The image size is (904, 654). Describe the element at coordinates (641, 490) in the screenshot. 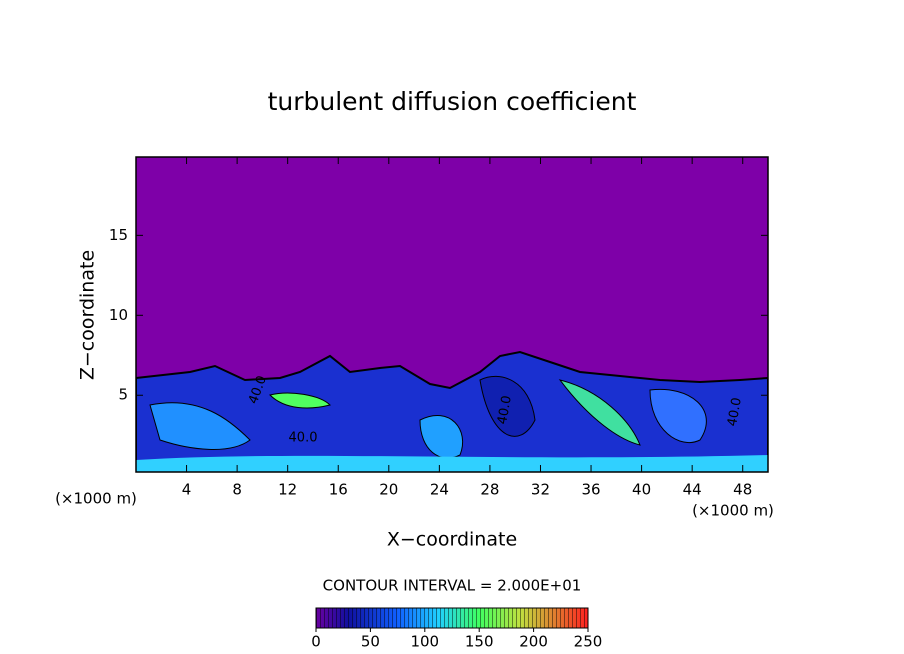

I see `x-tick-label: 40` at that location.